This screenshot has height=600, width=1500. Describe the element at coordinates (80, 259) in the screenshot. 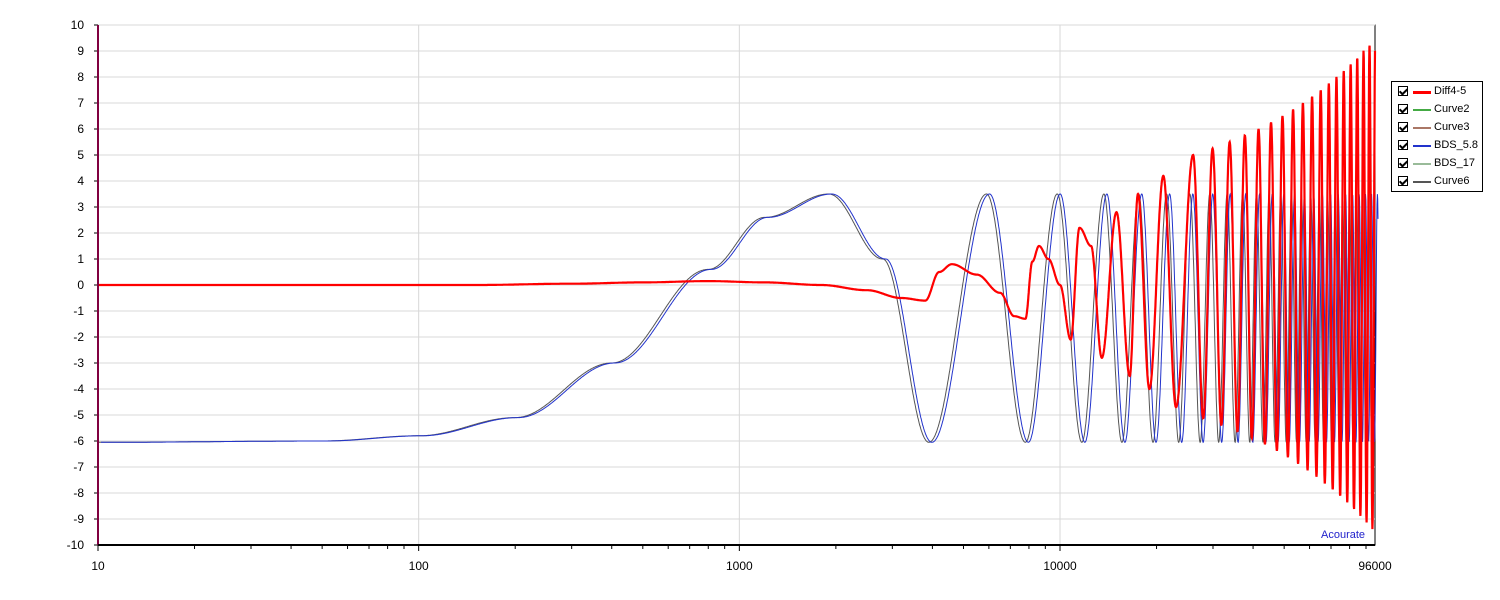

I see `y-tick-label: 1` at that location.